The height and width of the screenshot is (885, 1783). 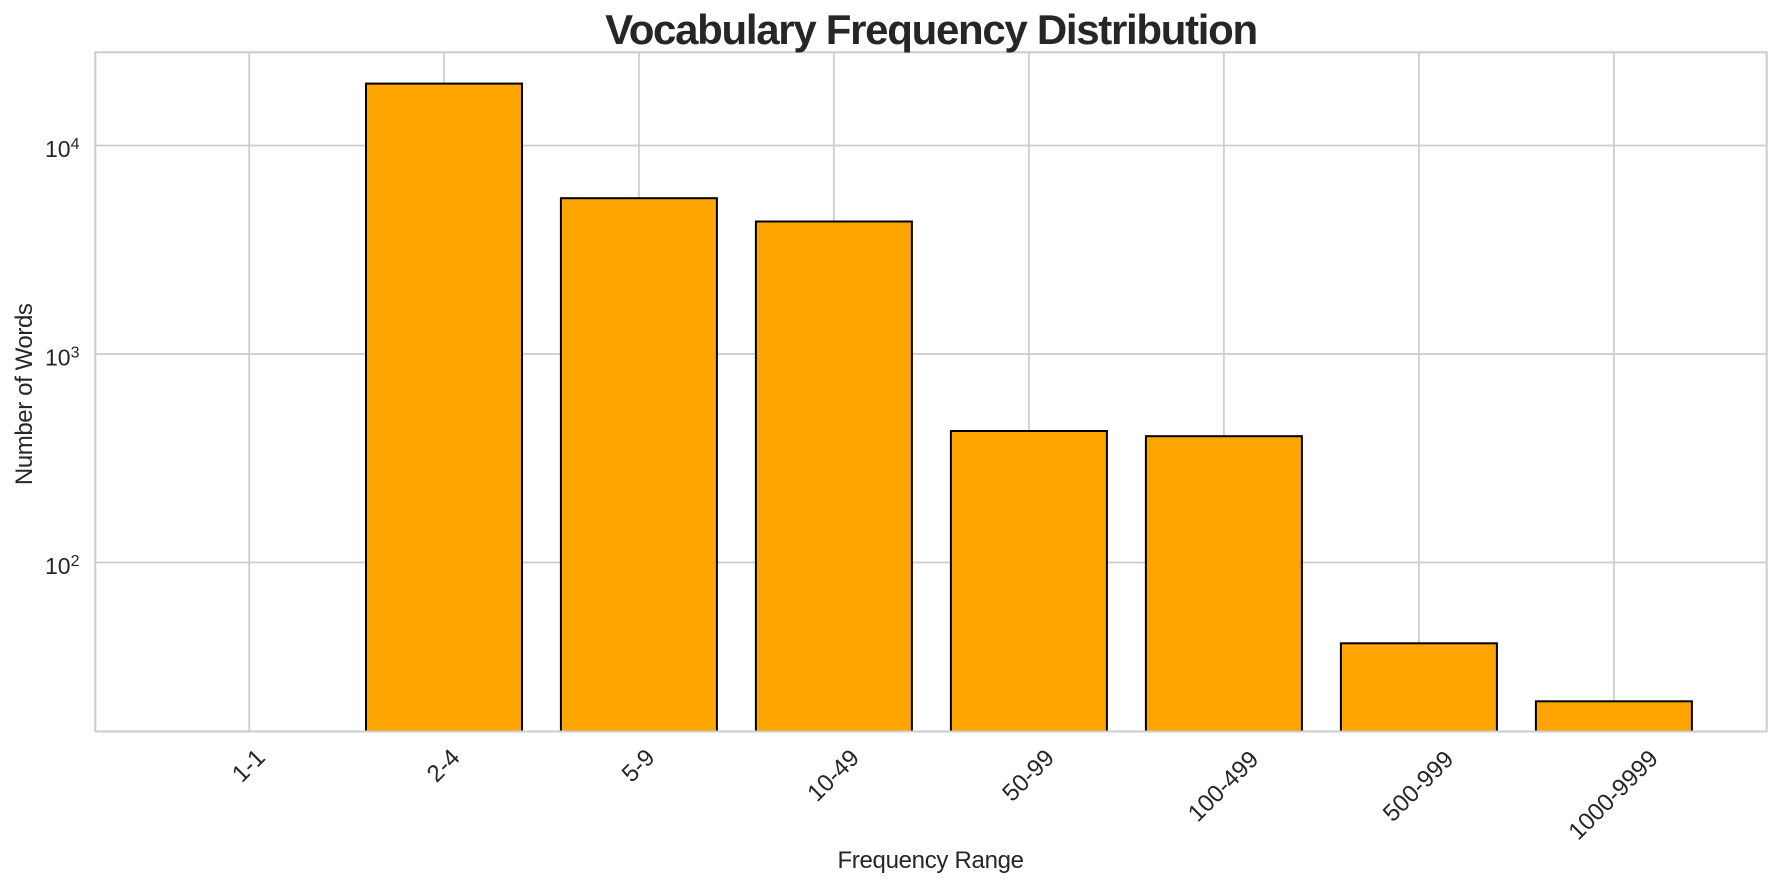 What do you see at coordinates (931, 29) in the screenshot?
I see `svg-text:Vocabulary Frequency Distribut: Vocabulary Frequency Distribution` at bounding box center [931, 29].